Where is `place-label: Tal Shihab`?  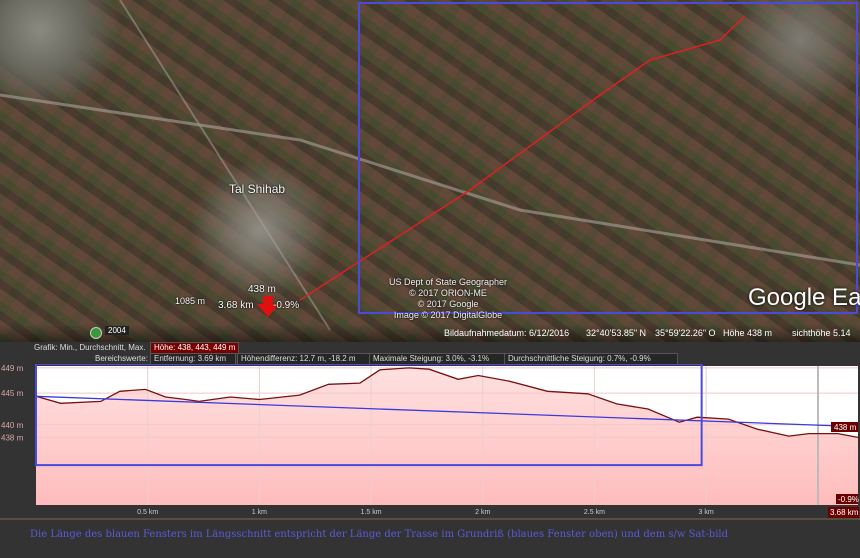
place-label: Tal Shihab is located at coordinates (257, 189).